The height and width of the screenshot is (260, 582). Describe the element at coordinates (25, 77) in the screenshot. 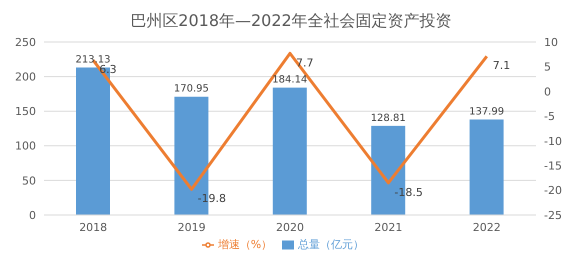

I see `y-tick-label: 200` at that location.